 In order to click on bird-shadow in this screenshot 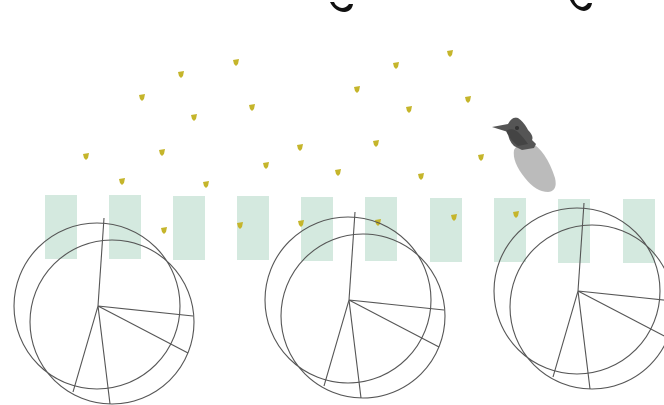, I will do `click(534, 166)`.